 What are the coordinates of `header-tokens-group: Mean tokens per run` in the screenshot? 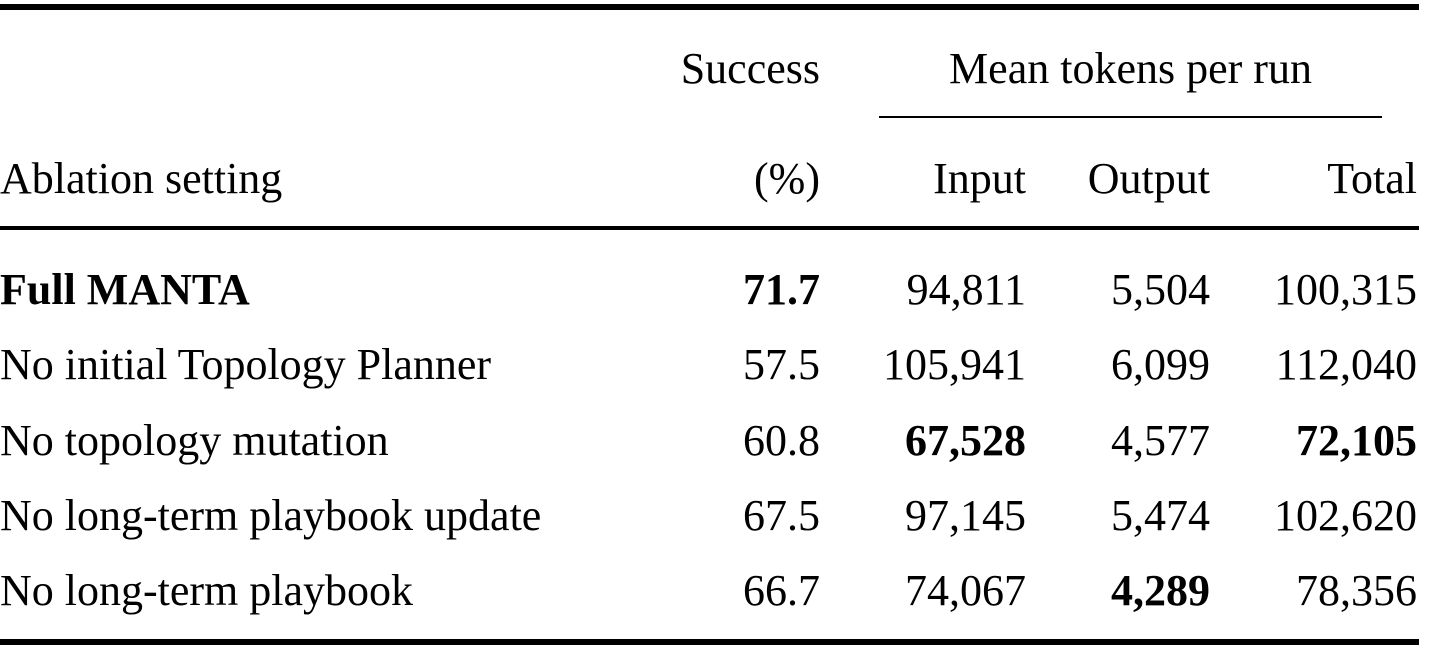 It's located at (1130, 68).